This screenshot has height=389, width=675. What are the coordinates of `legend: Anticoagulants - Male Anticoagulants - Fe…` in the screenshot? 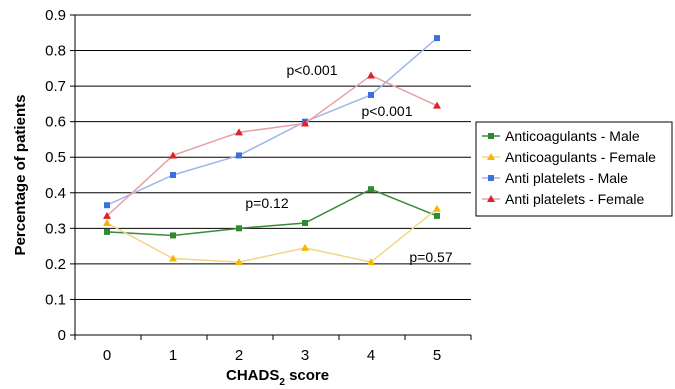 It's located at (574, 169).